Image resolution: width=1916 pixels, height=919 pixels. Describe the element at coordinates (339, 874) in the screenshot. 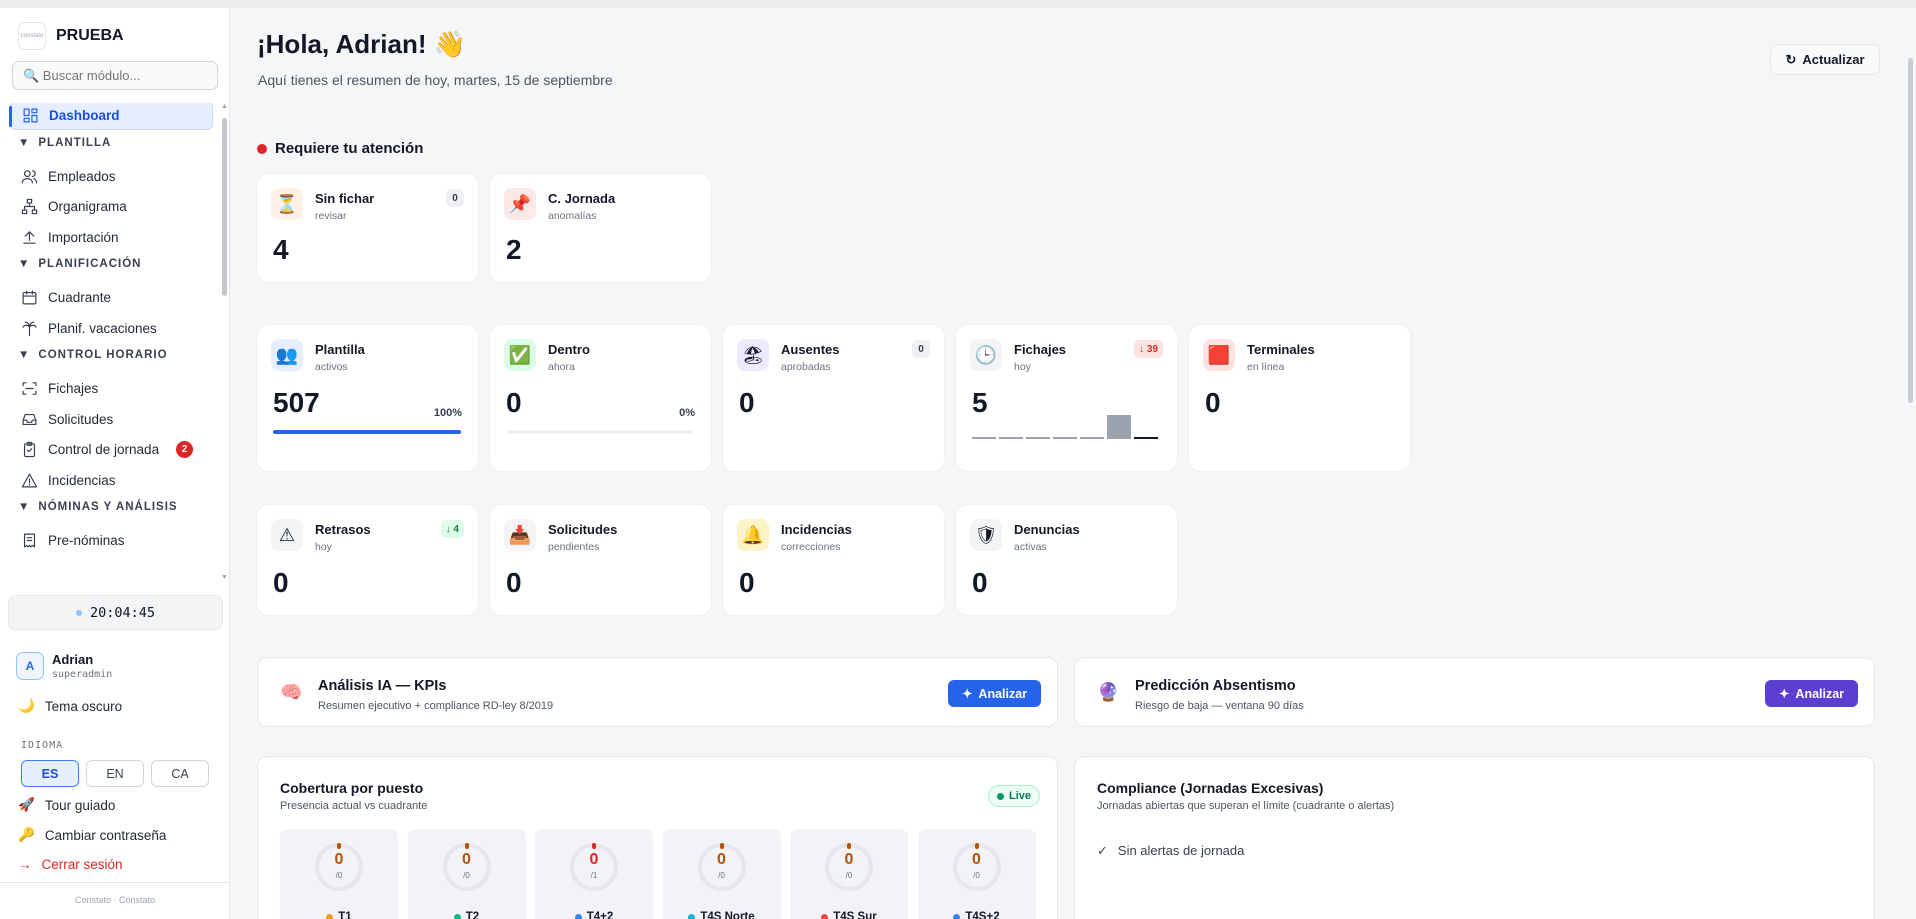

I see `post-card-t1: 0/0 T1` at that location.